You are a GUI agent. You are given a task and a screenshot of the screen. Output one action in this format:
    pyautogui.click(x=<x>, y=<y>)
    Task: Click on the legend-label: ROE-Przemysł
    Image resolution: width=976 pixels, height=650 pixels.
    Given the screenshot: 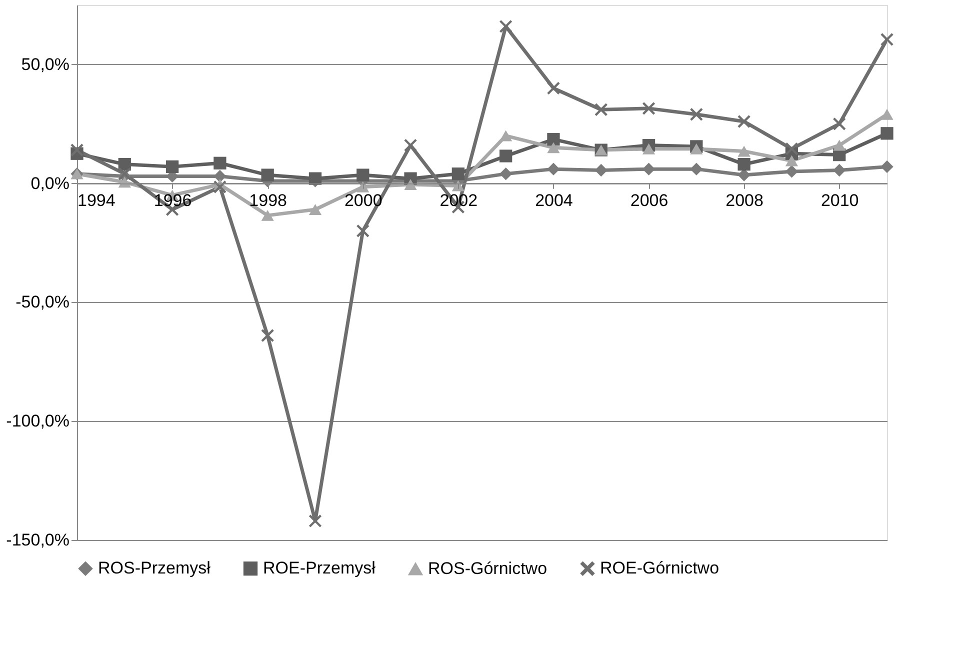 What is the action you would take?
    pyautogui.click(x=319, y=568)
    